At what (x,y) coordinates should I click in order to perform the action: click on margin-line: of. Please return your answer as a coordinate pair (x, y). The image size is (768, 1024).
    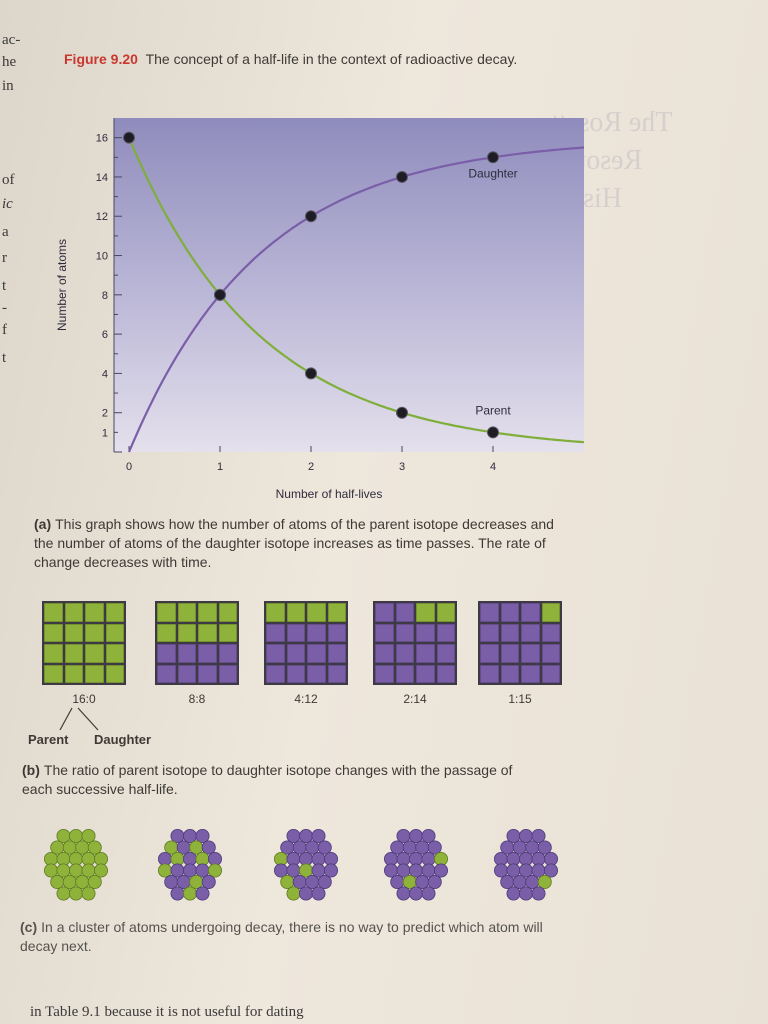
    Looking at the image, I should click on (8, 180).